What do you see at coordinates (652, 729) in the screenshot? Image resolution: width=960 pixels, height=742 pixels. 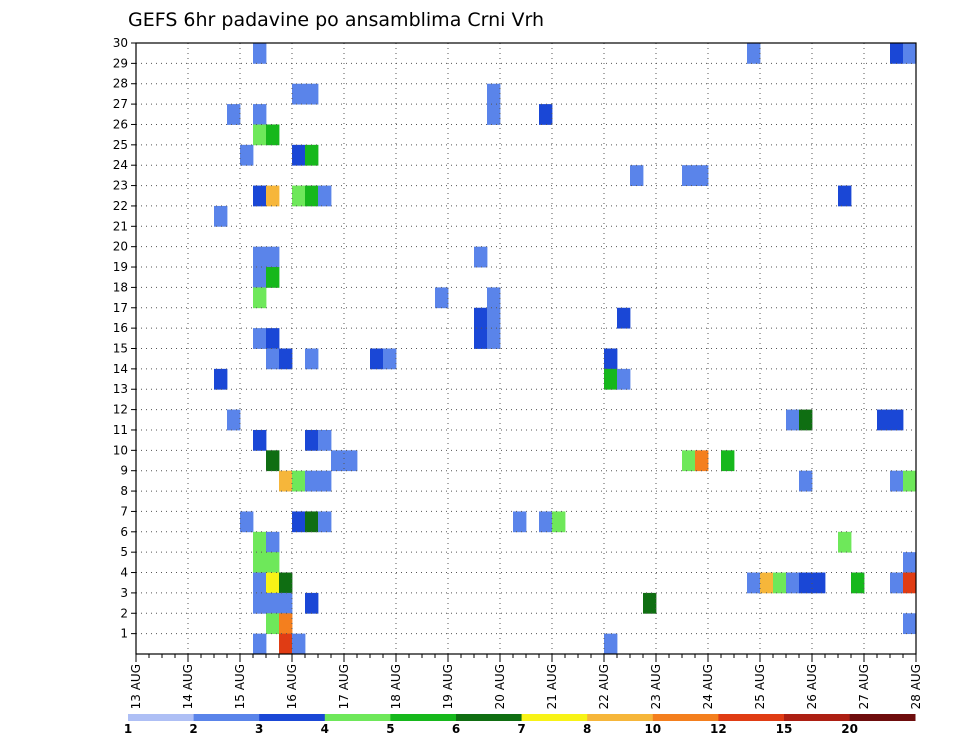 I see `legend-label: 10` at bounding box center [652, 729].